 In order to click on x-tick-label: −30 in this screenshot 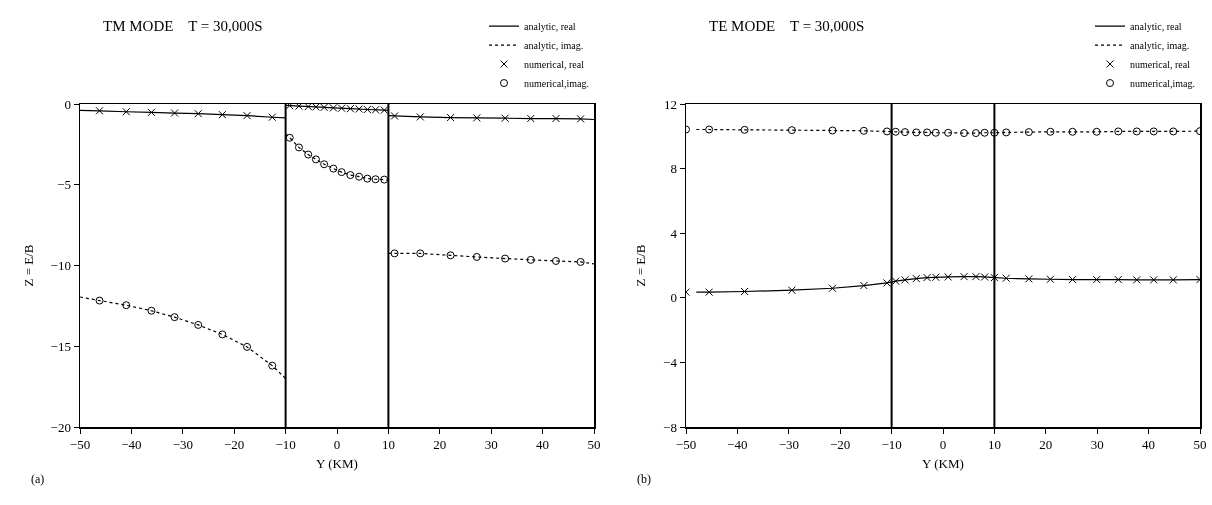, I will do `click(182, 445)`.